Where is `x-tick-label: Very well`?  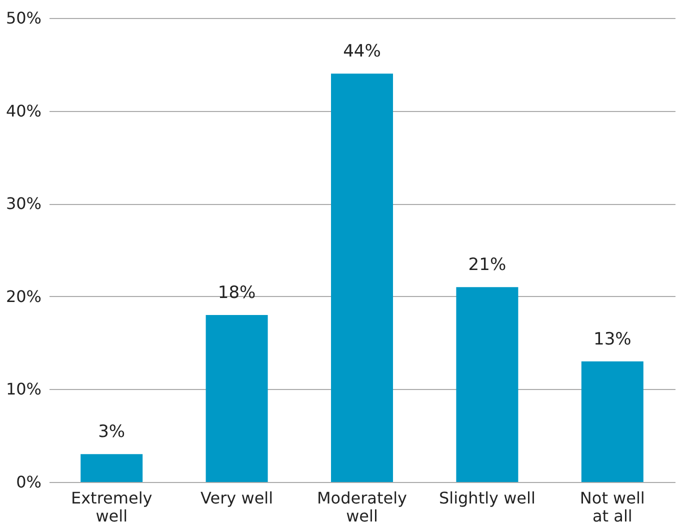 x-tick-label: Very well is located at coordinates (237, 498).